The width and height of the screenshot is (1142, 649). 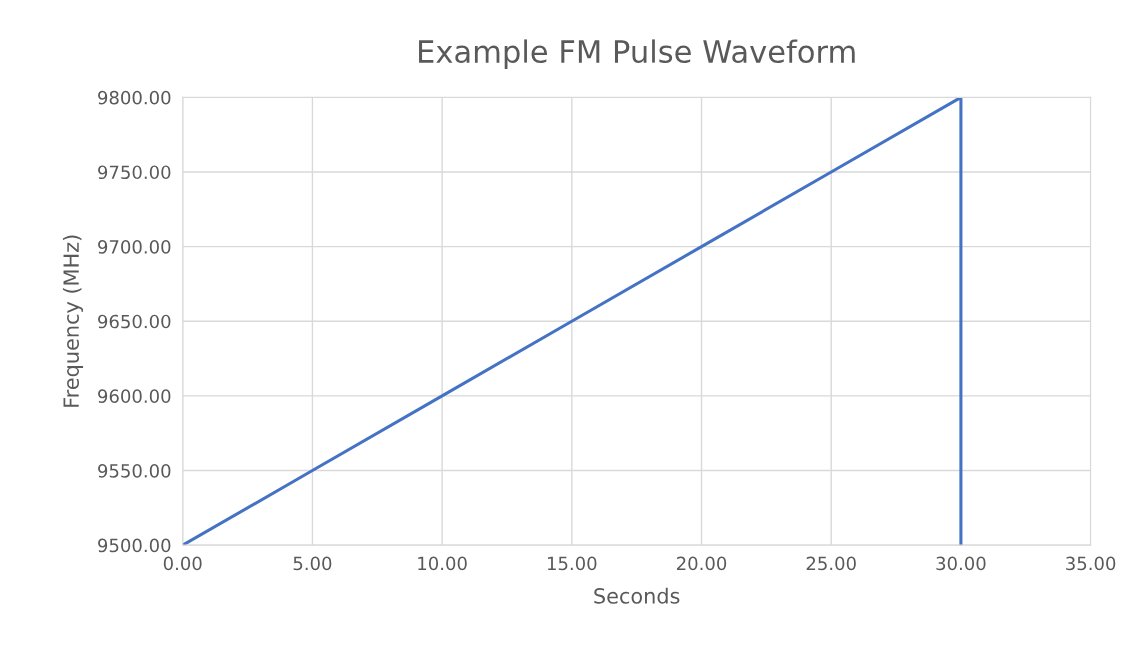 I want to click on x-tick-label: 25.00, so click(x=831, y=563).